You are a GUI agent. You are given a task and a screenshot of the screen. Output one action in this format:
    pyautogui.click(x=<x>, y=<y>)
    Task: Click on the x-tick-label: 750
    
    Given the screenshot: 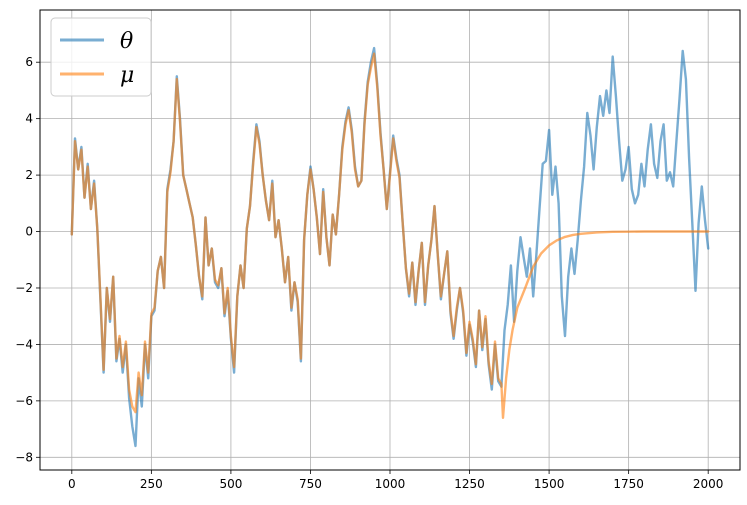 What is the action you would take?
    pyautogui.click(x=310, y=484)
    